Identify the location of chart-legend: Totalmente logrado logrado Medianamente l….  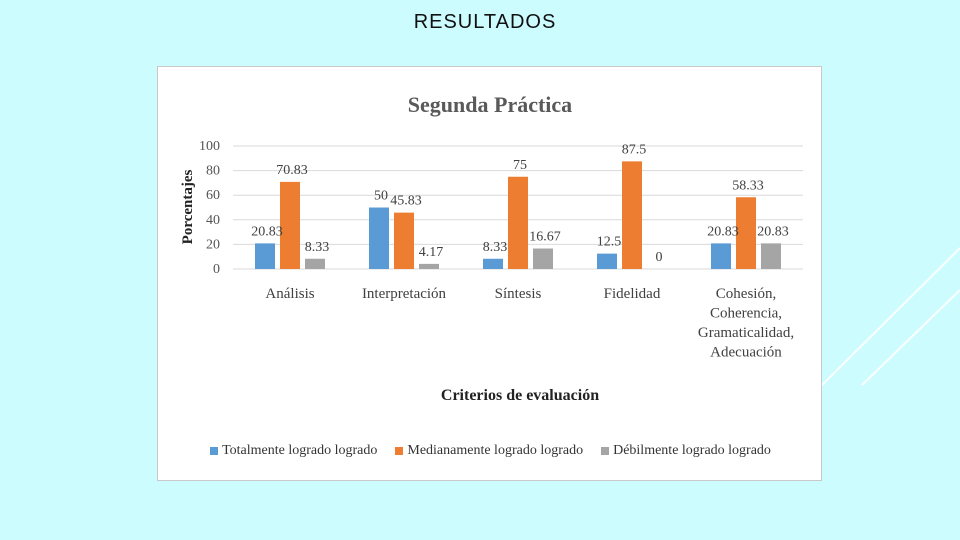
(490, 451).